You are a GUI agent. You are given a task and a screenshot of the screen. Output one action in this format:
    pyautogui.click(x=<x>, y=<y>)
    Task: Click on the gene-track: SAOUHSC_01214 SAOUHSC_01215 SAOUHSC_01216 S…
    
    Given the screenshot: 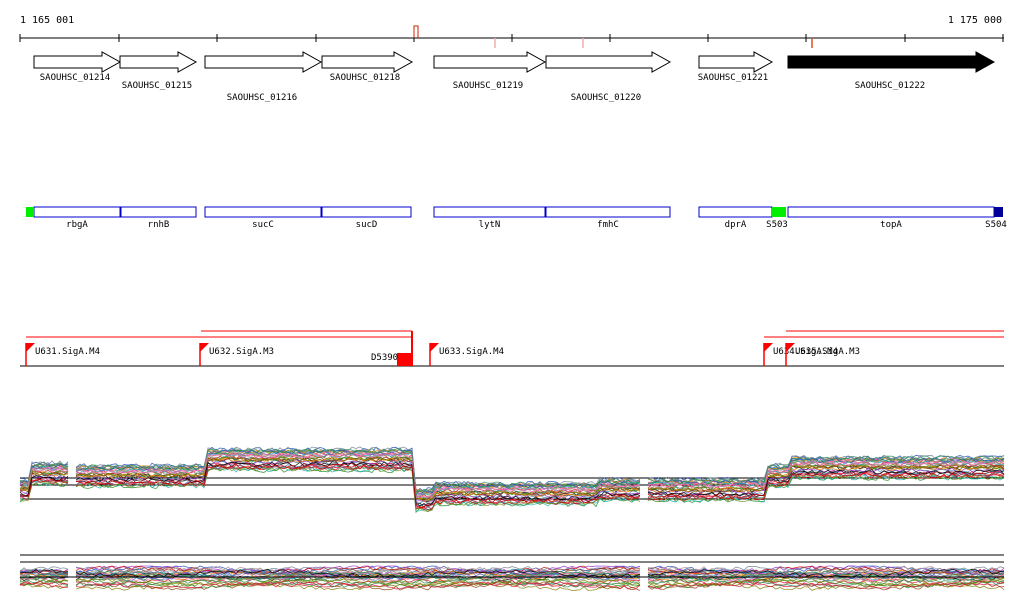 What is the action you would take?
    pyautogui.click(x=514, y=77)
    